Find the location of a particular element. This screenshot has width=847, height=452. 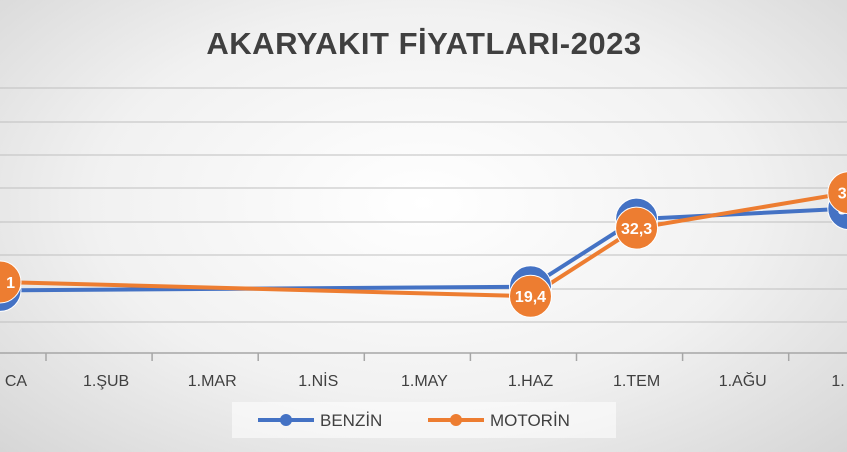

x-tick-label: 1.HAZ is located at coordinates (531, 381).